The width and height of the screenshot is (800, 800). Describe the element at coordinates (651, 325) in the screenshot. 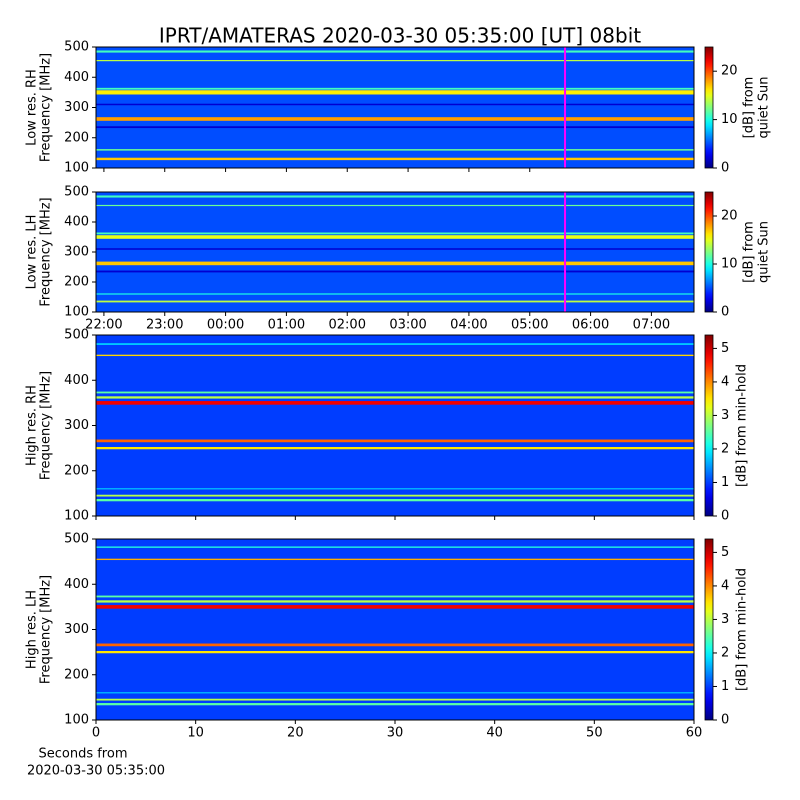

I see `x-tick-label: 07:00` at that location.